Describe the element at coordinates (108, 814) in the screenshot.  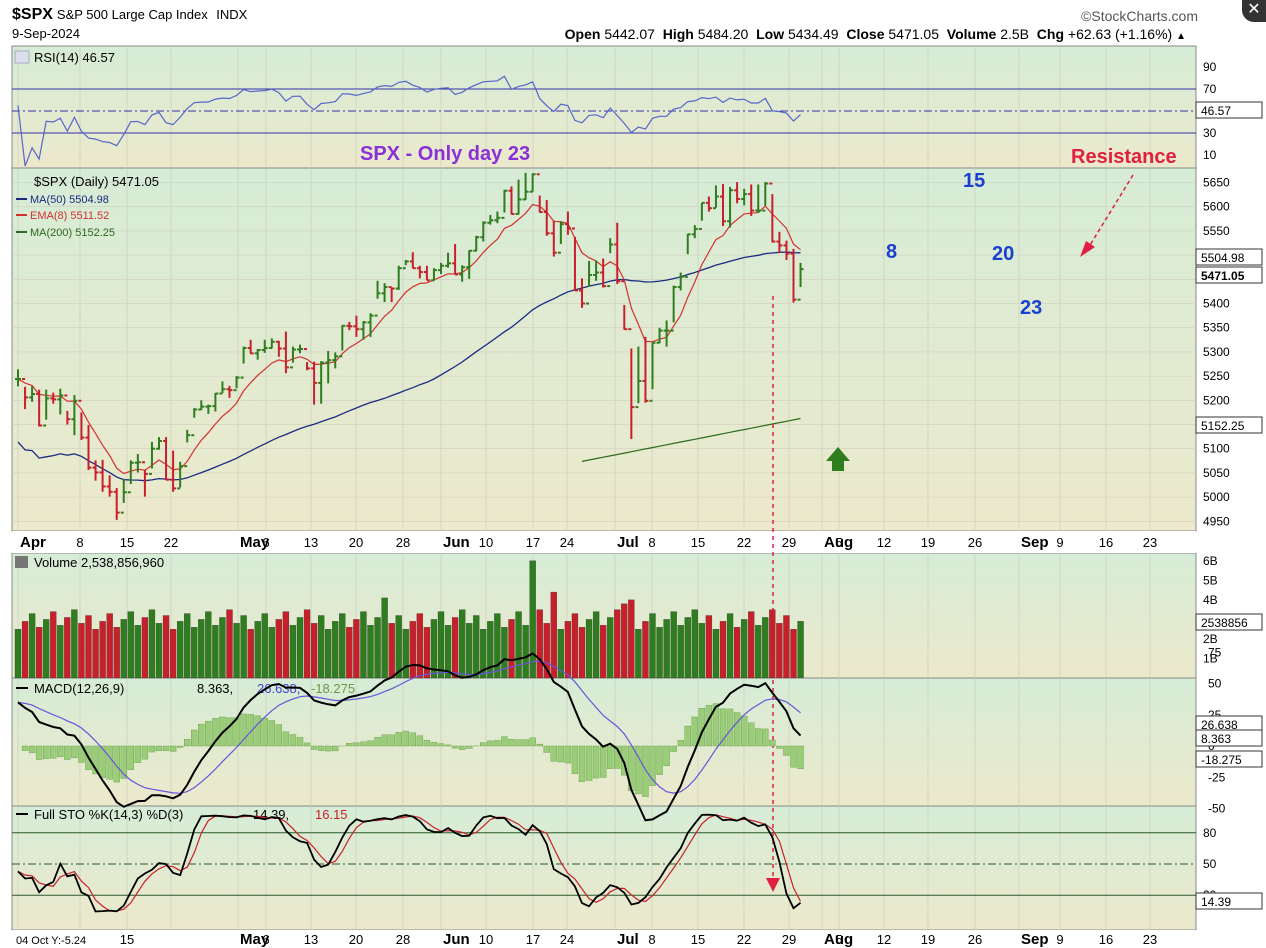
I see `sto-legend: Full STO %K(14,3) %D(3)` at that location.